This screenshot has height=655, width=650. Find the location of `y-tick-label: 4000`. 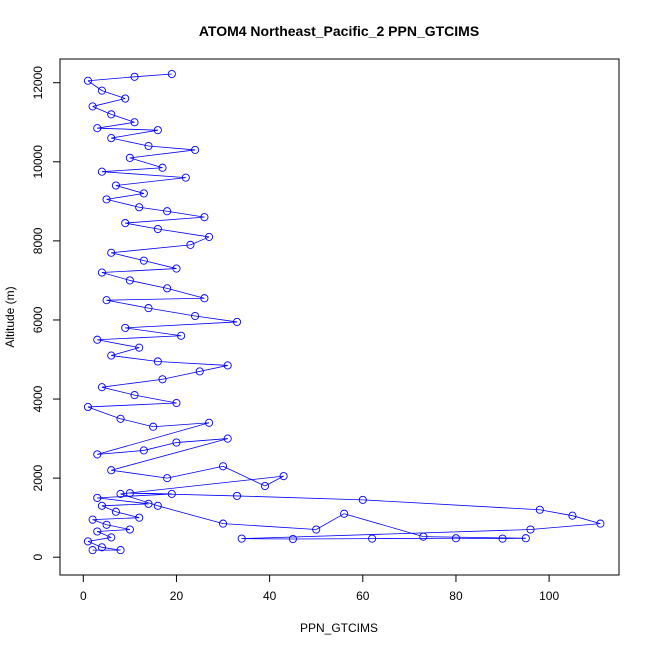

y-tick-label: 4000 is located at coordinates (38, 398).